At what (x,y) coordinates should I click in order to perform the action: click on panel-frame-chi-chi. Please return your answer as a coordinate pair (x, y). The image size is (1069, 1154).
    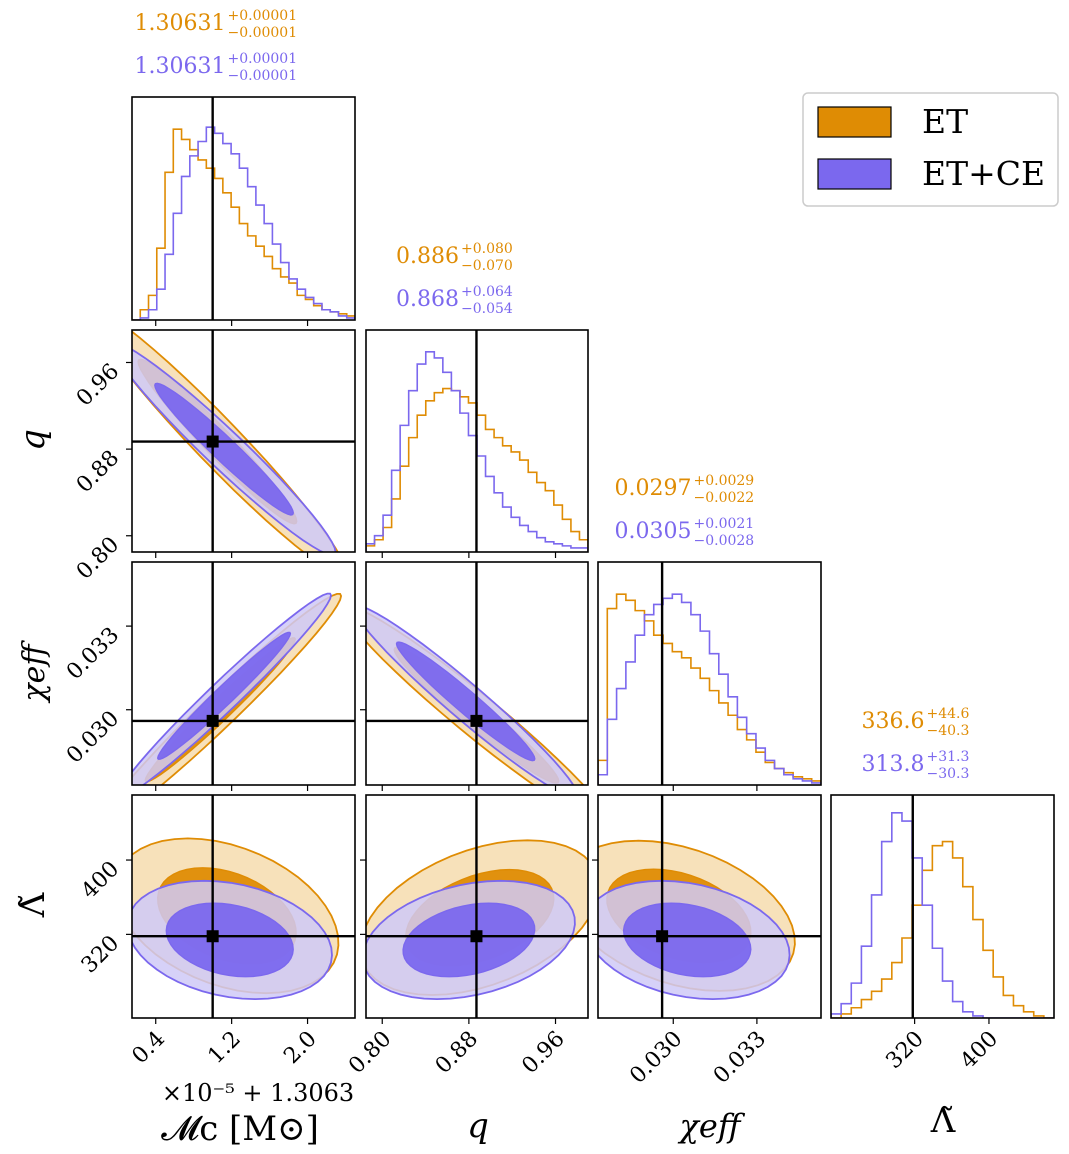
    Looking at the image, I should click on (709, 673).